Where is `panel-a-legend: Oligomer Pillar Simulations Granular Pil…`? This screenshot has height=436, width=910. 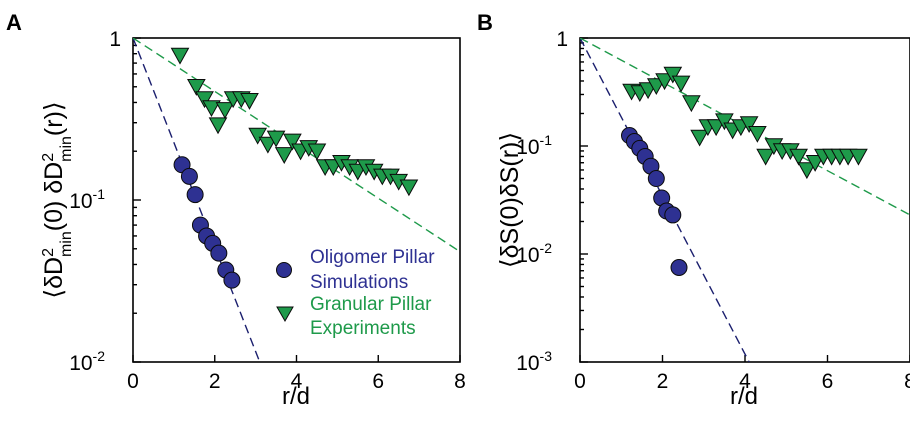 panel-a-legend: Oligomer Pillar Simulations Granular Pil… is located at coordinates (355, 293).